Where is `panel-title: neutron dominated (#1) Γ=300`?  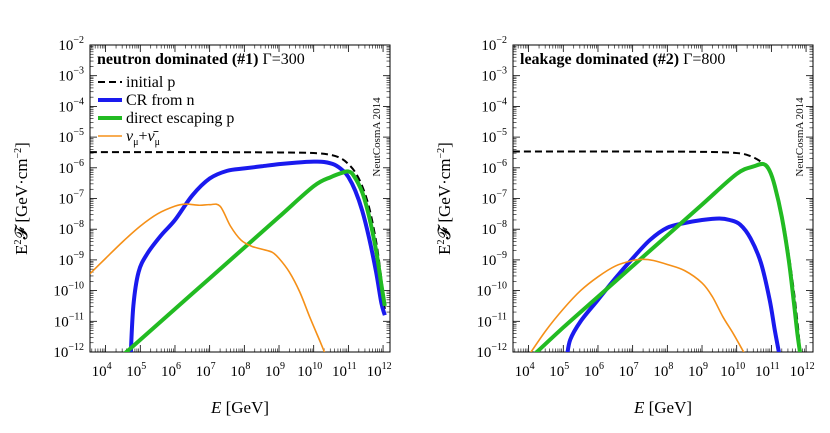 panel-title: neutron dominated (#1) Γ=300 is located at coordinates (201, 59).